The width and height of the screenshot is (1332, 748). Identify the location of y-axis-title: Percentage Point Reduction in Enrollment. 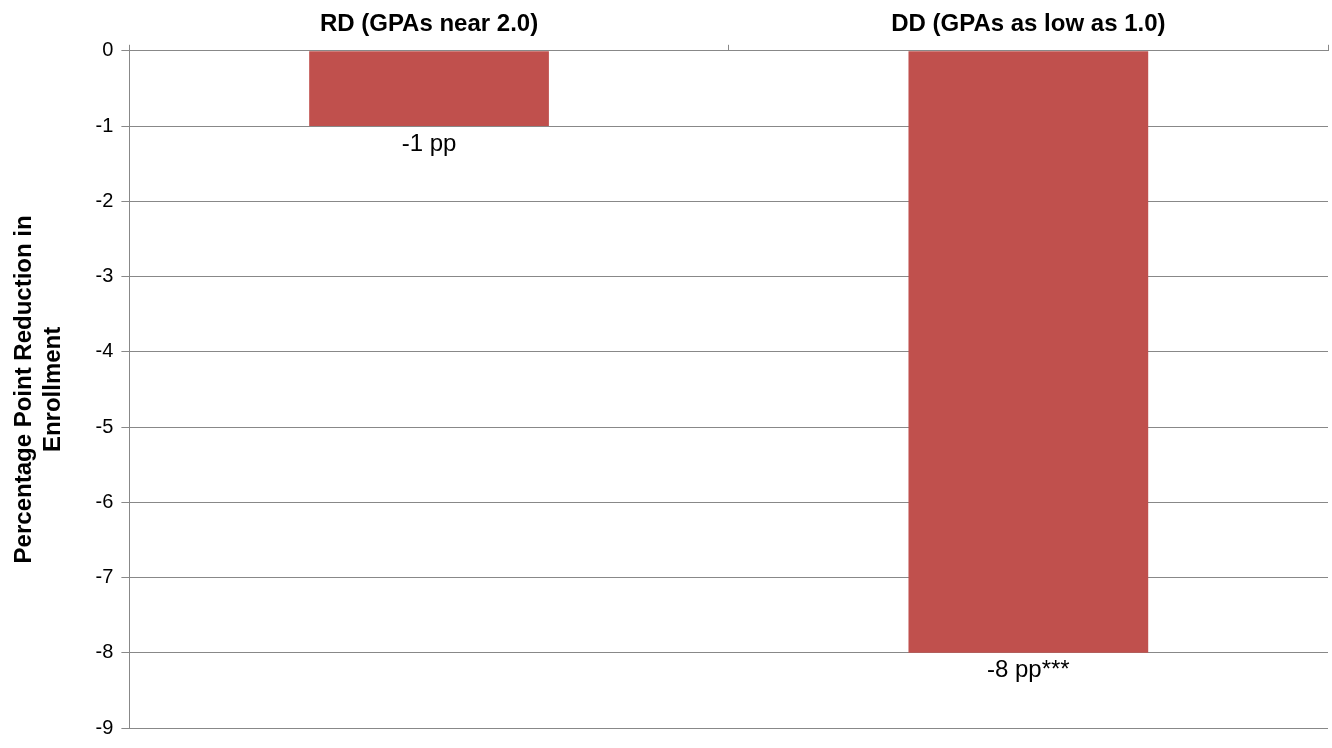
(37, 389).